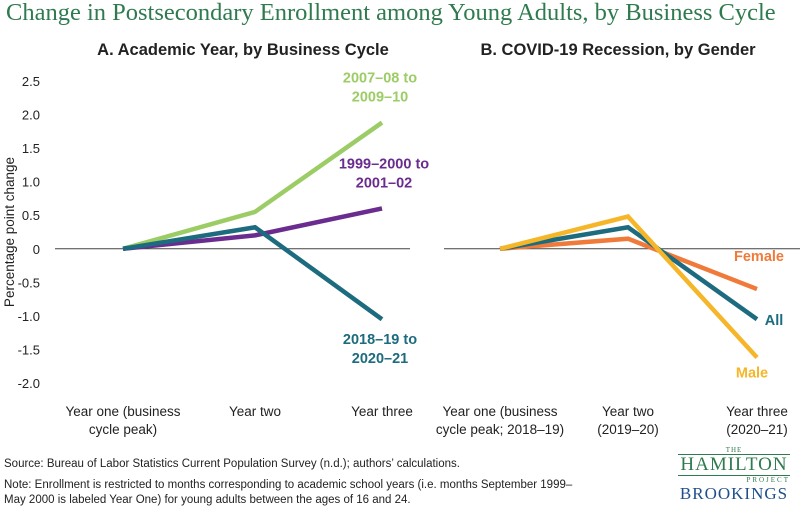  What do you see at coordinates (384, 184) in the screenshot?
I see `series-label: 2001–02` at bounding box center [384, 184].